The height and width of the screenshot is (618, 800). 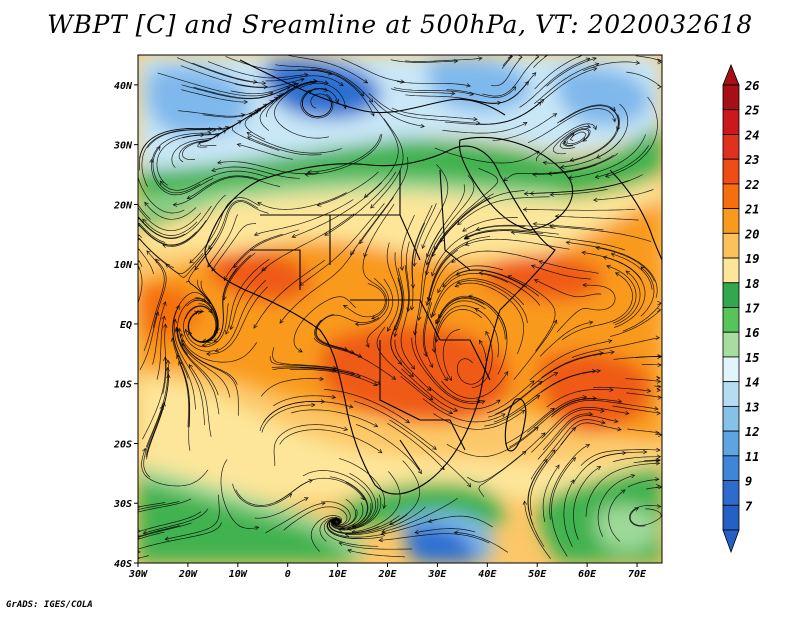 I want to click on colorbar-label: 18, so click(x=752, y=284).